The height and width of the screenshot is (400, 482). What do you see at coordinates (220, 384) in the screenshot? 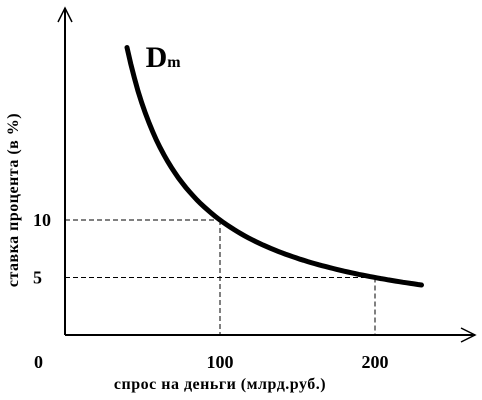
I see `x-axis-title: спрос на деньги (млрд.руб.)` at bounding box center [220, 384].